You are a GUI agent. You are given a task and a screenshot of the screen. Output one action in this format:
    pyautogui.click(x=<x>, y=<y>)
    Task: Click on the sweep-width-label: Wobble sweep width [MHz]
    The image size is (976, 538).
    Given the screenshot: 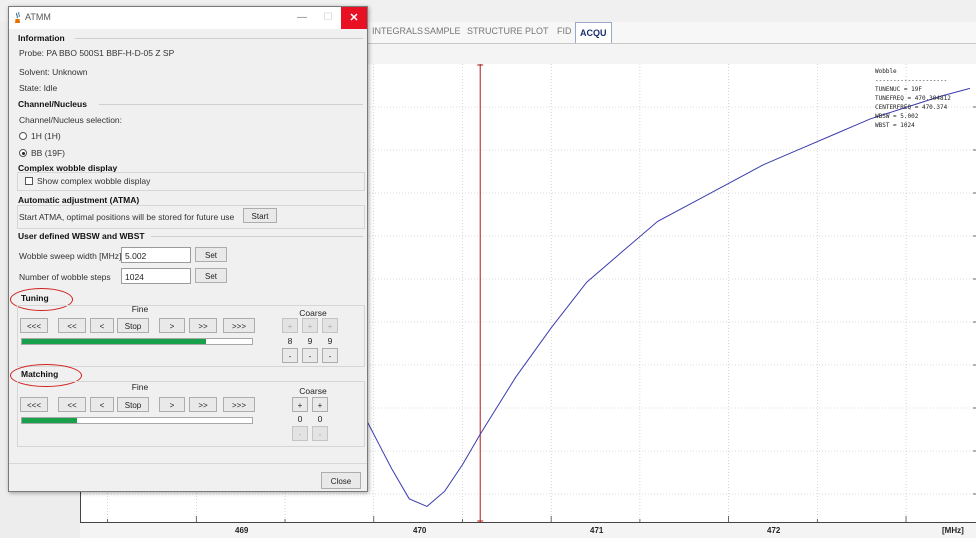 What is the action you would take?
    pyautogui.click(x=70, y=256)
    